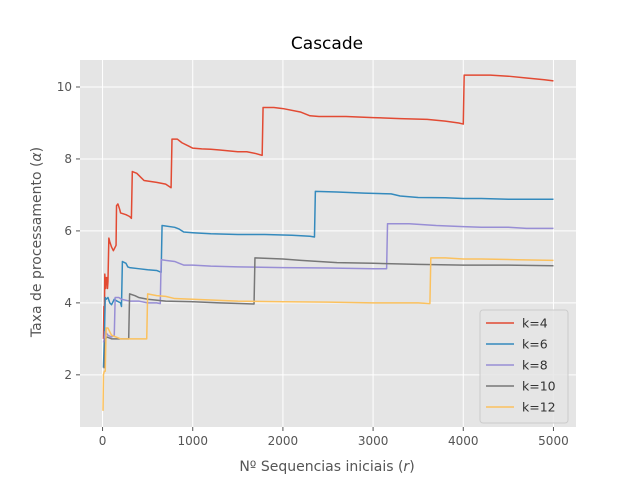 This screenshot has height=480, width=640. Describe the element at coordinates (37, 157) in the screenshot. I see `y-axis-label-variable: α` at that location.